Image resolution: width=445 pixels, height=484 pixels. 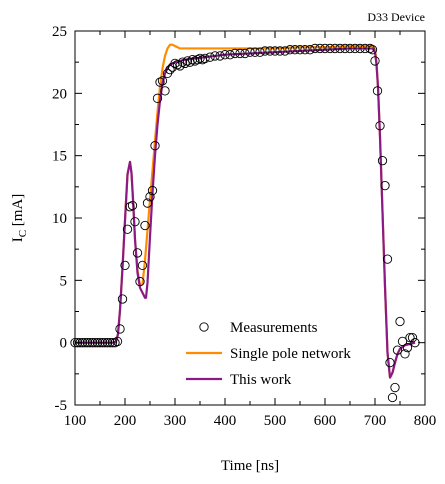 What do you see at coordinates (75, 421) in the screenshot?
I see `x-tick-label: 100` at bounding box center [75, 421].